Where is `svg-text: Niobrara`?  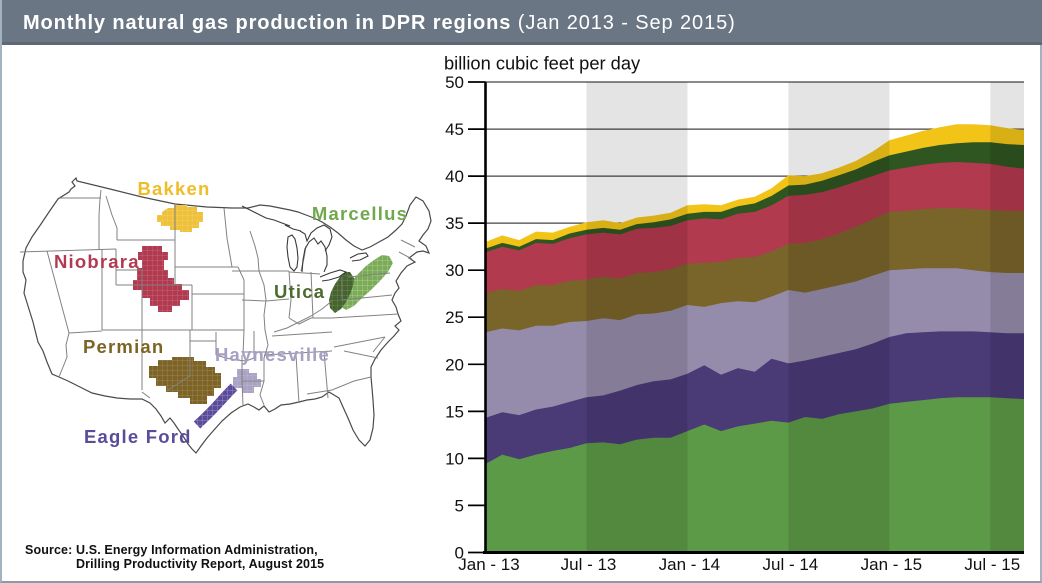 svg-text: Niobrara is located at coordinates (97, 261).